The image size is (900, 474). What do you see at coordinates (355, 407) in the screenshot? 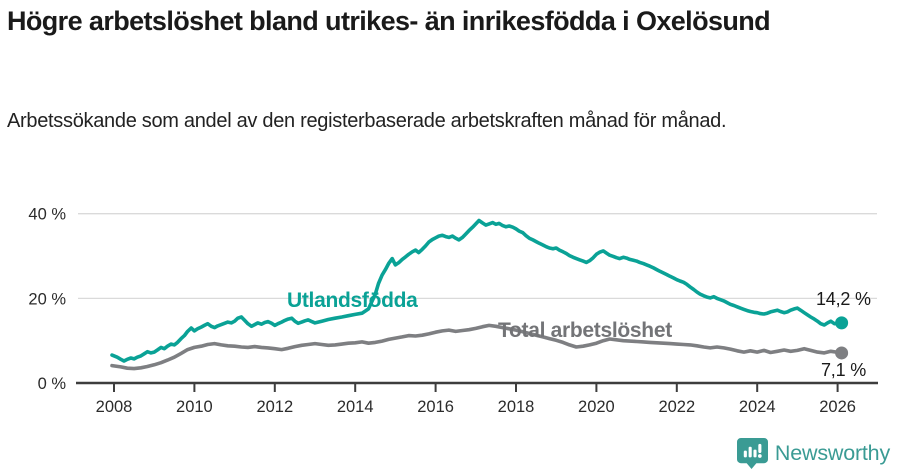
I see `x-tick-label: 2014` at bounding box center [355, 407].